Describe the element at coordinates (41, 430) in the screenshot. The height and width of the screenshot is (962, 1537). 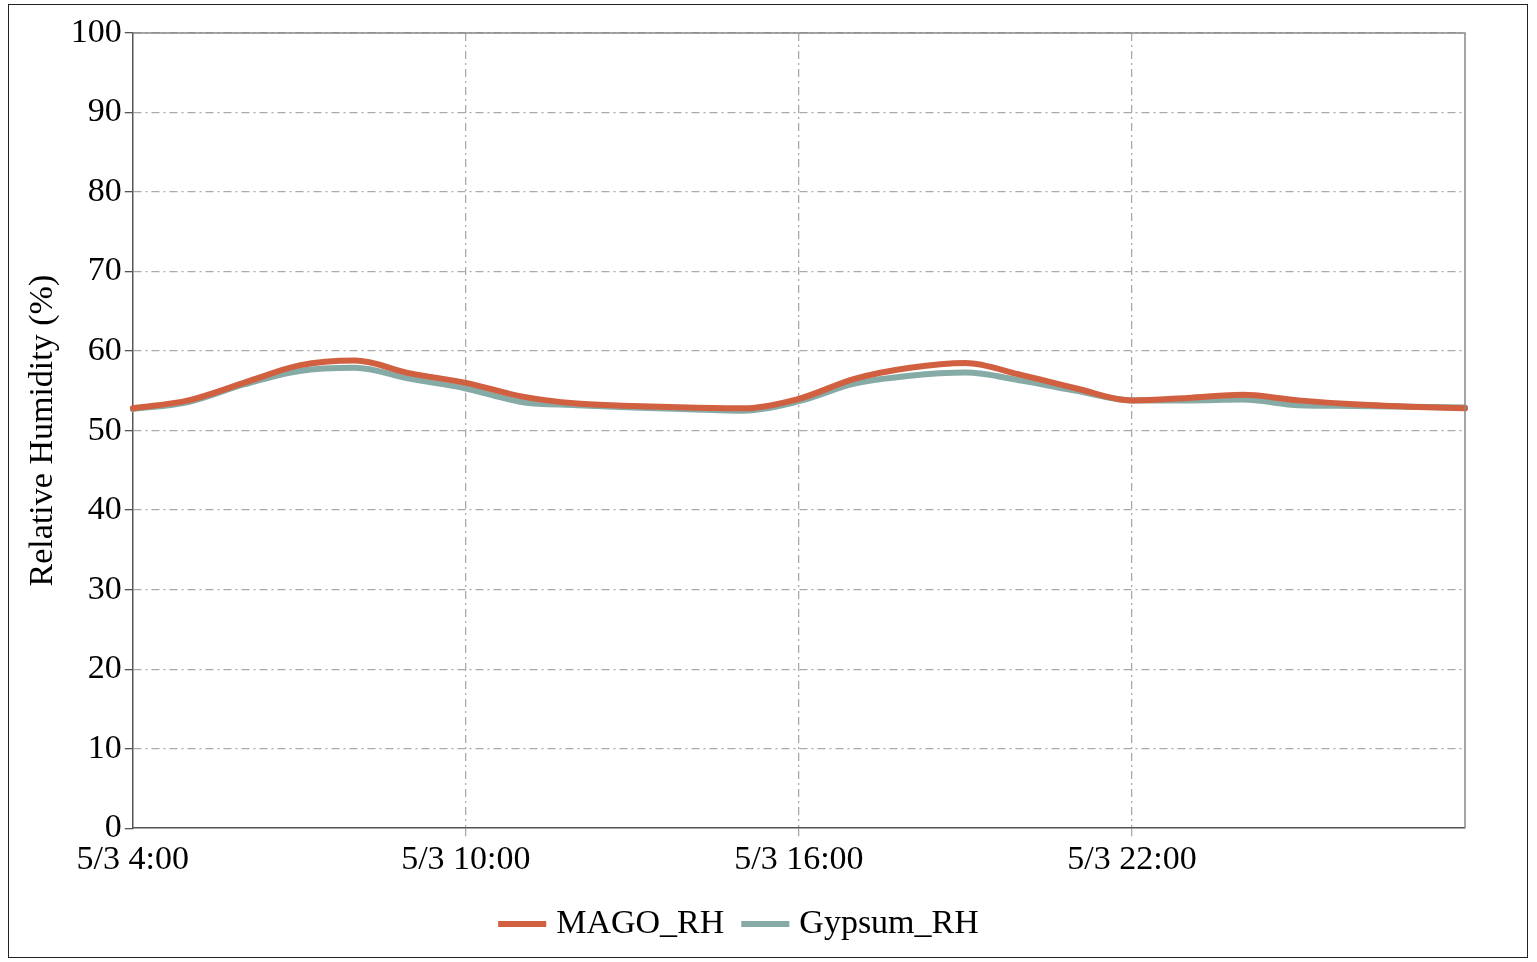
I see `y-axis-title: Relative Humidity (%)` at that location.